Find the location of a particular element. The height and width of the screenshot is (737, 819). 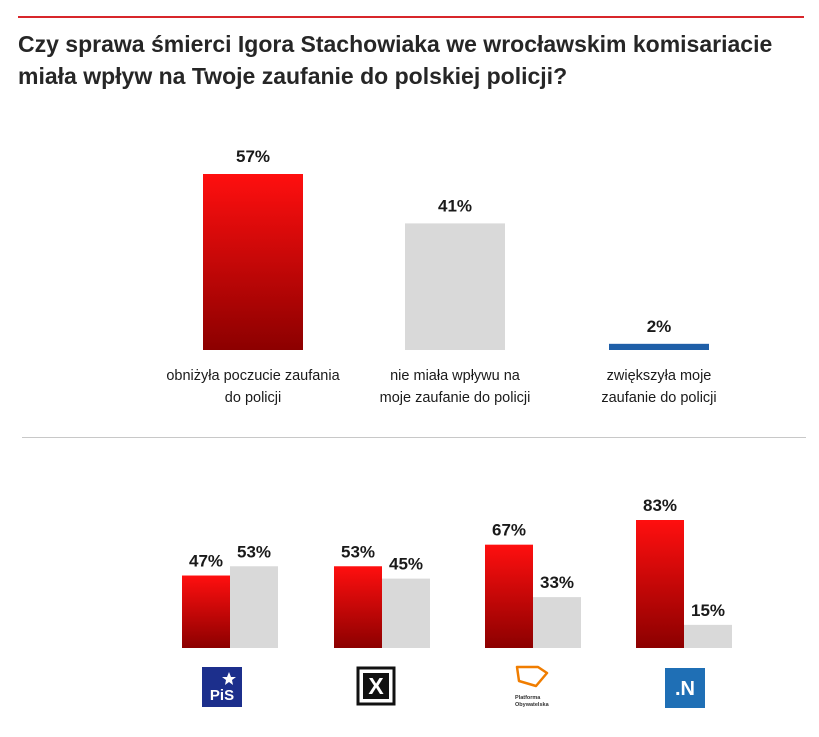

party-value-label-1-2: 53% is located at coordinates (254, 551).